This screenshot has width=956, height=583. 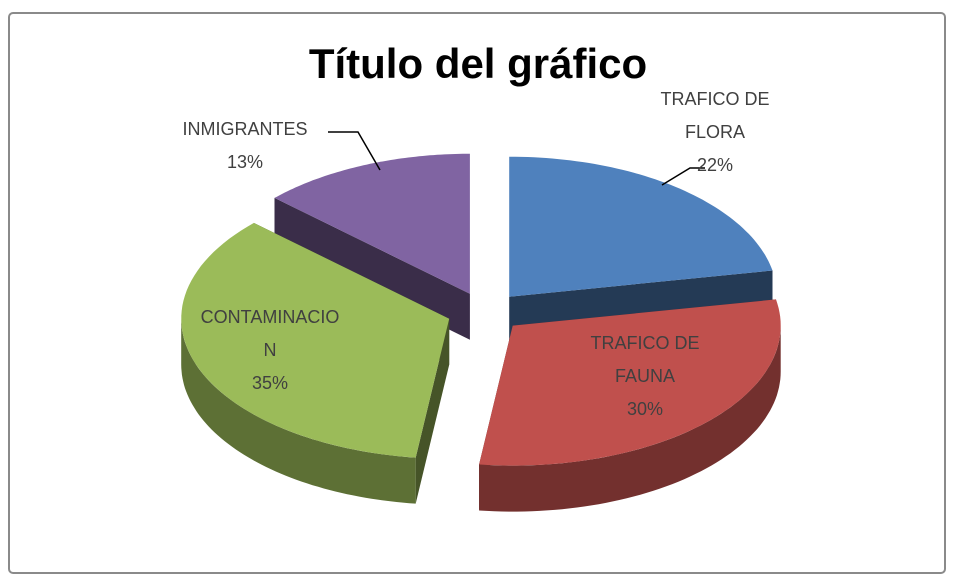 What do you see at coordinates (270, 383) in the screenshot?
I see `data-label-value: 35%` at bounding box center [270, 383].